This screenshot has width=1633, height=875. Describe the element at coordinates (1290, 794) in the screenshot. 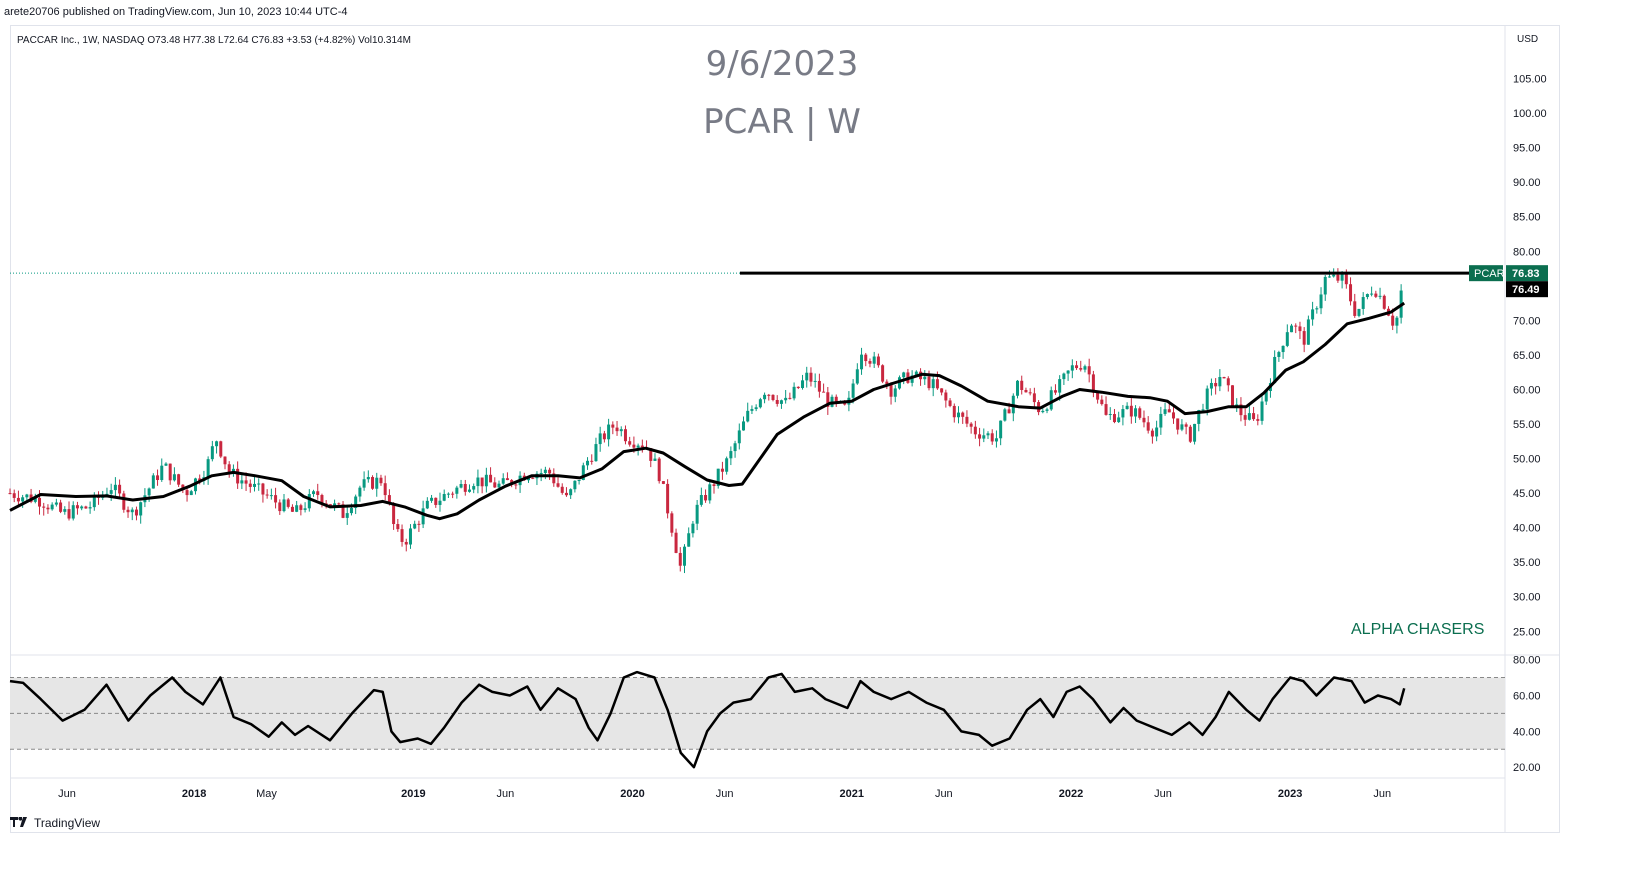

I see `time-axis-label: 2023` at that location.